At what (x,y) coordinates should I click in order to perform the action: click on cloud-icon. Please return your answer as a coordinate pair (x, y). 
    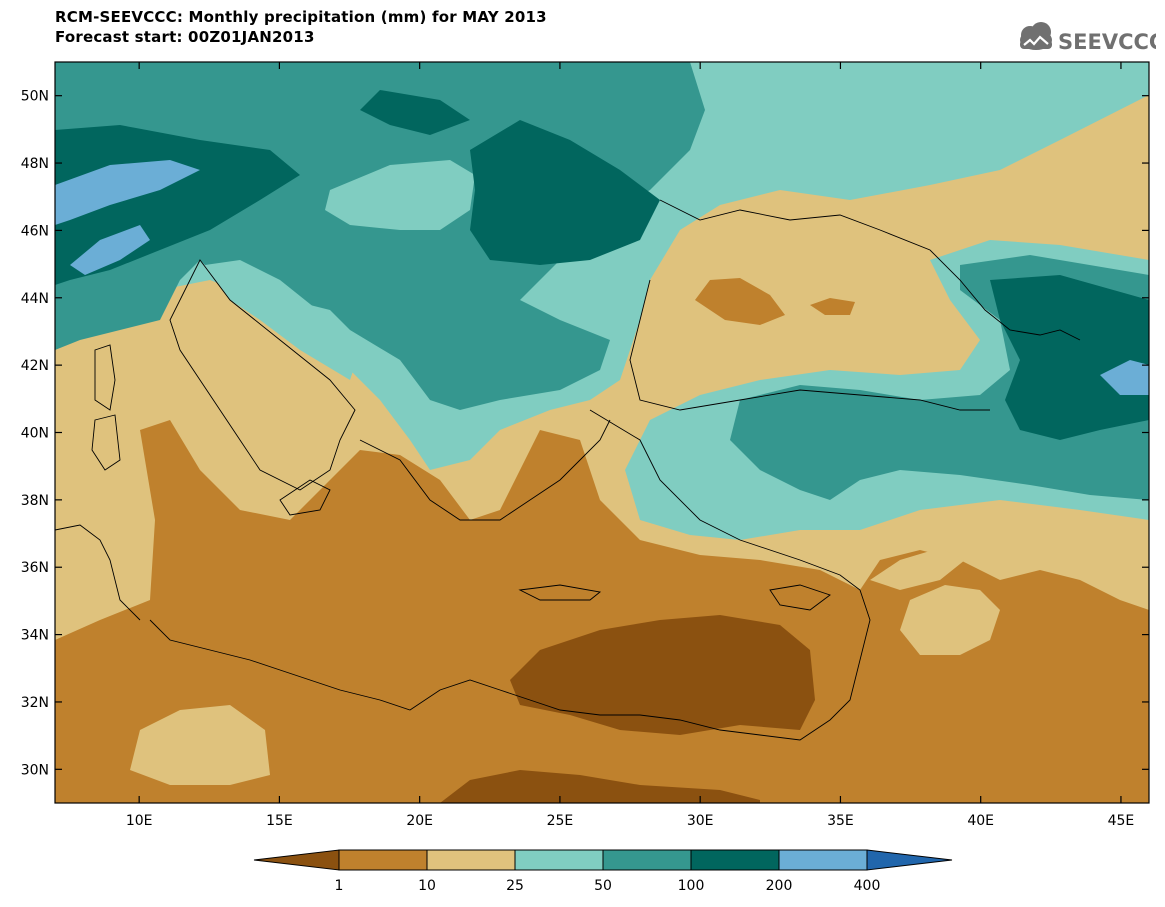
    Looking at the image, I should click on (1036, 36).